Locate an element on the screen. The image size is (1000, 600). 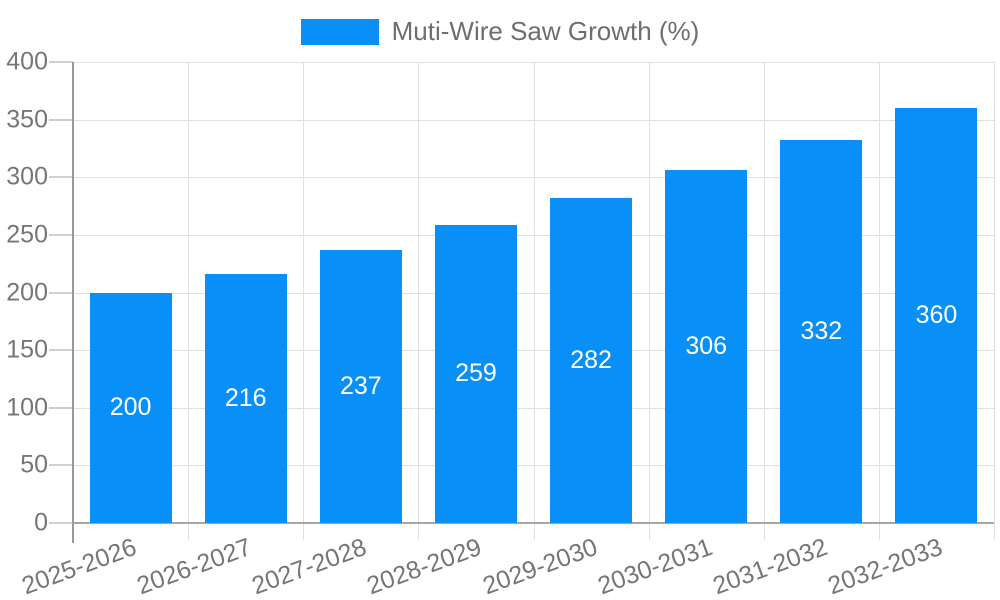
x-axis-tick-label: 2030-2031 is located at coordinates (654, 566).